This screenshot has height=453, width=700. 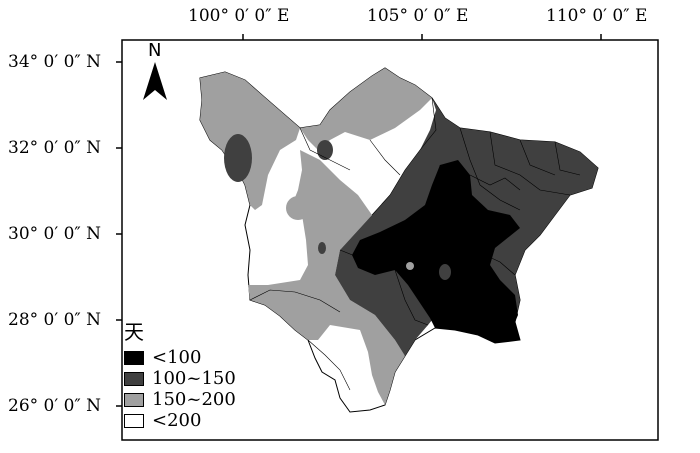 What do you see at coordinates (55, 234) in the screenshot?
I see `y-tick-label-30: 30° 0′ 0″ N` at bounding box center [55, 234].